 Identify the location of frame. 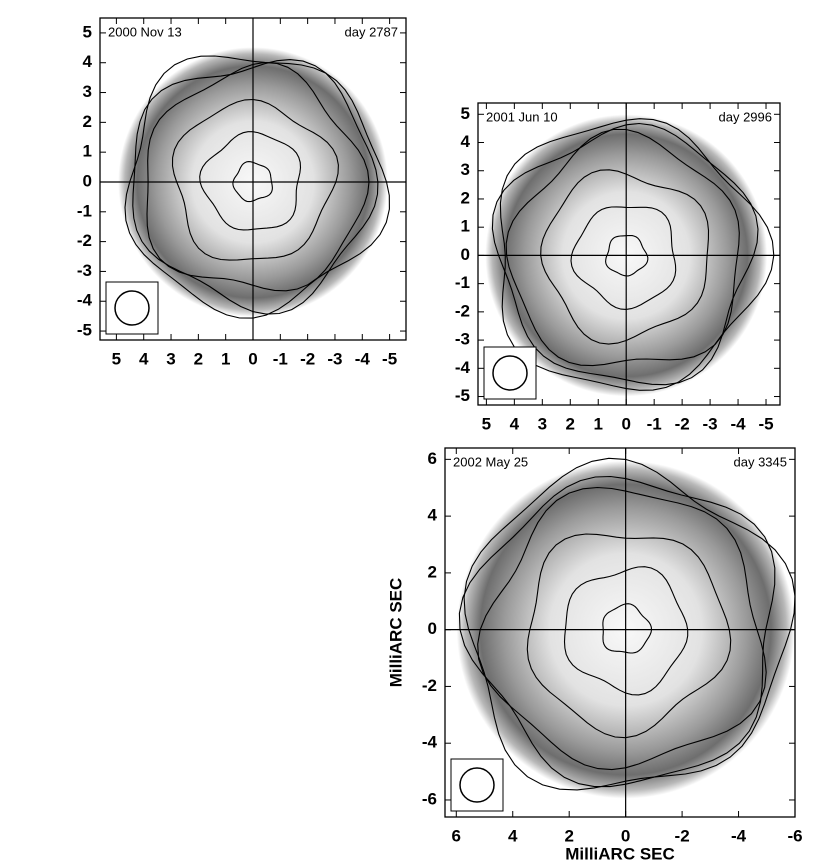
(629, 254).